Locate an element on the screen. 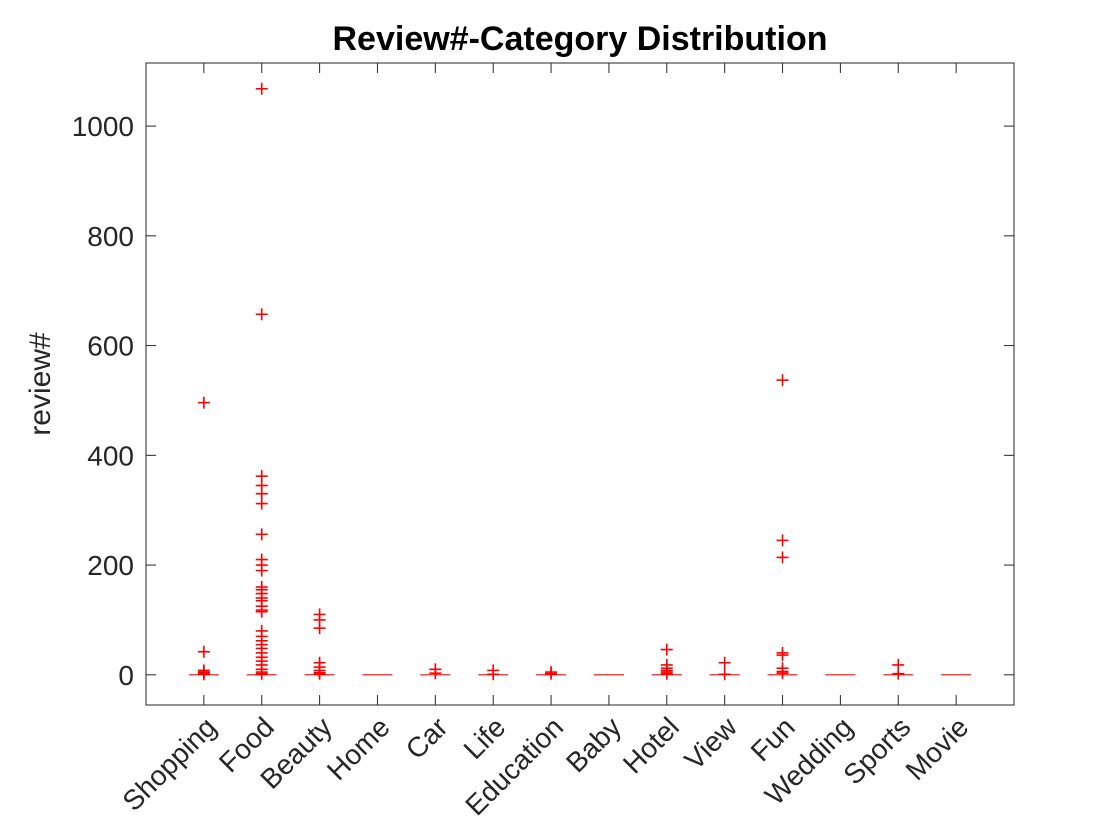  y-tick-label: 200 is located at coordinates (110, 565).